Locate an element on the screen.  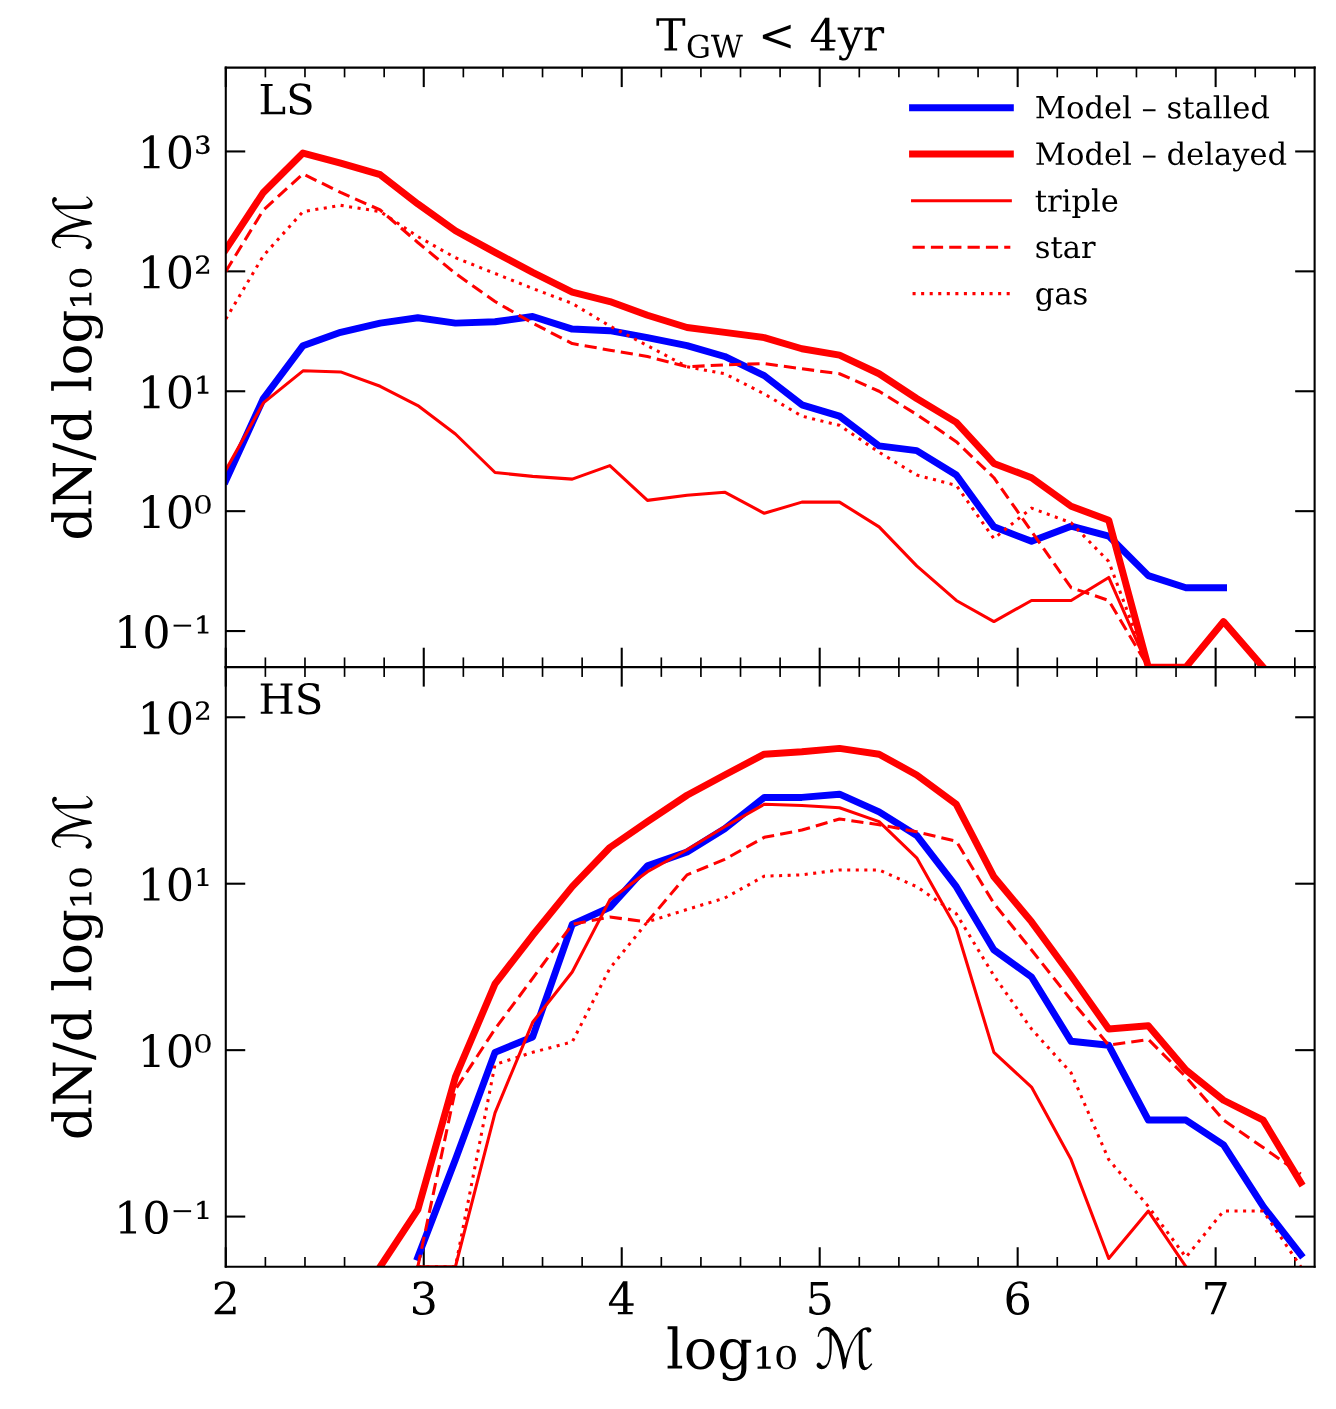
x-axis-title: log₁₀ ℳ is located at coordinates (770, 1353).